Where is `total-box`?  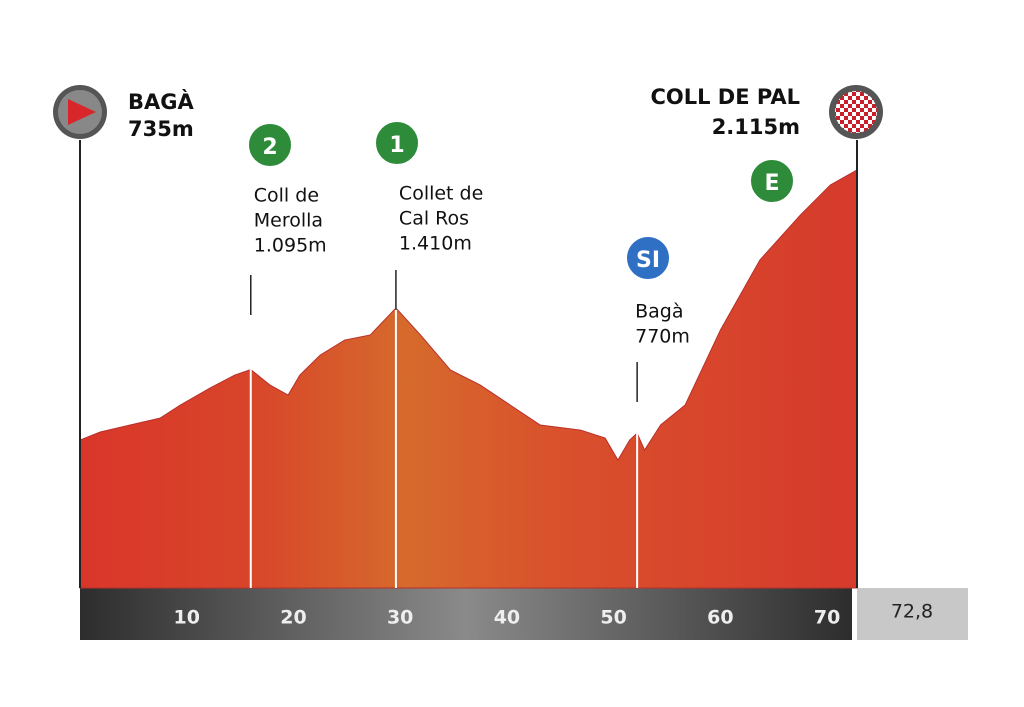
total-box is located at coordinates (912, 614).